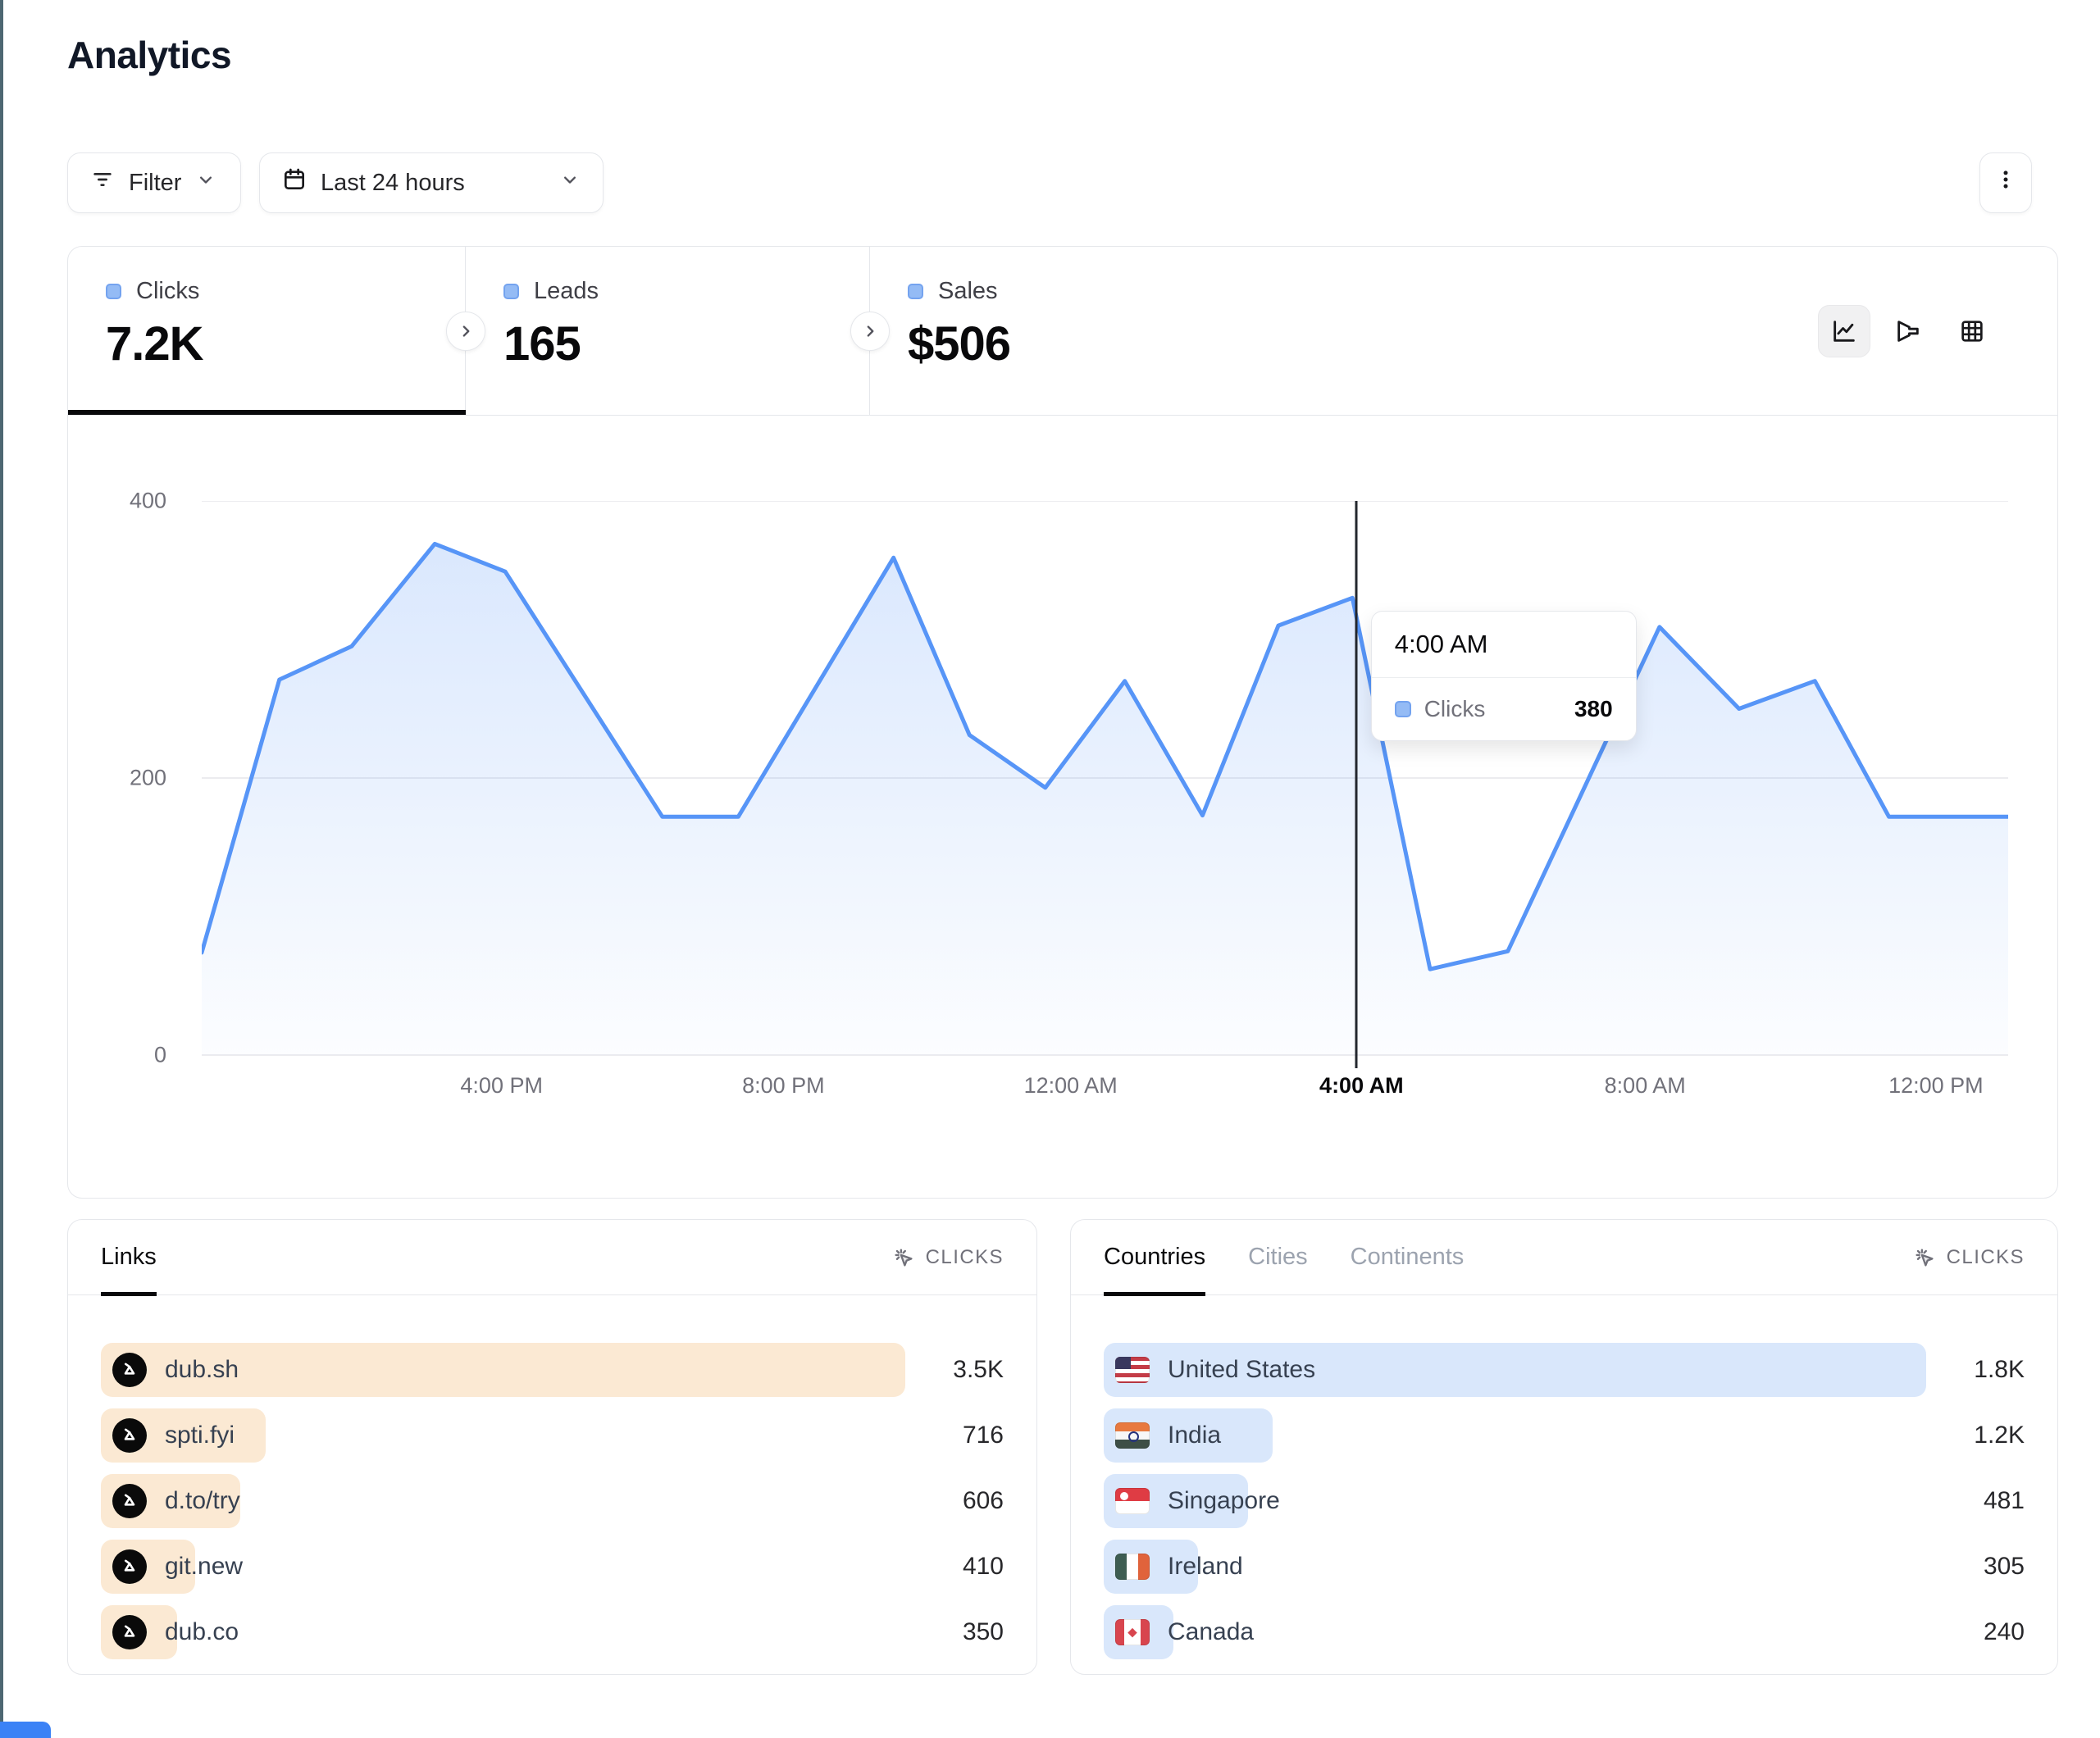  Describe the element at coordinates (1132, 1632) in the screenshot. I see `ca-flag-icon` at that location.